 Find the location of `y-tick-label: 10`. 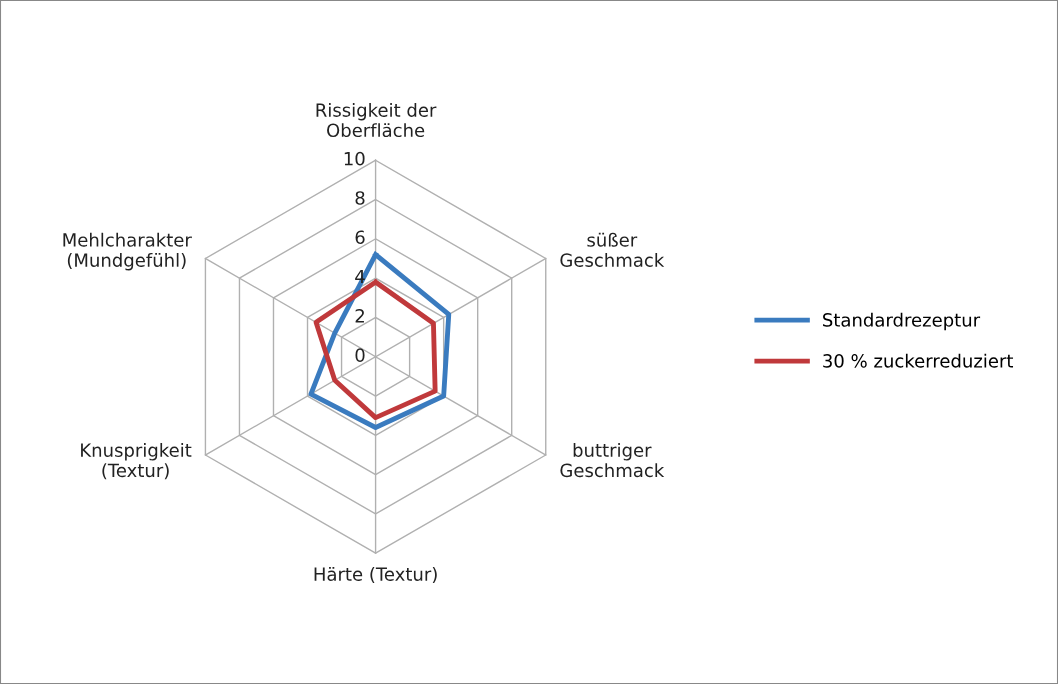

y-tick-label: 10 is located at coordinates (354, 158).